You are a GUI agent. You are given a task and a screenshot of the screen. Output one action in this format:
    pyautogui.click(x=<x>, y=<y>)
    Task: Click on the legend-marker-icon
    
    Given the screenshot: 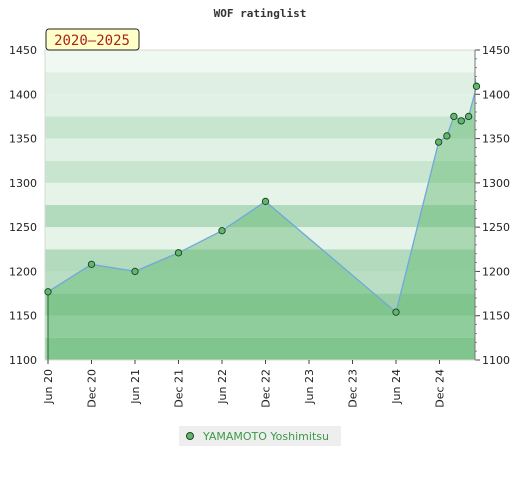 What is the action you would take?
    pyautogui.click(x=190, y=436)
    